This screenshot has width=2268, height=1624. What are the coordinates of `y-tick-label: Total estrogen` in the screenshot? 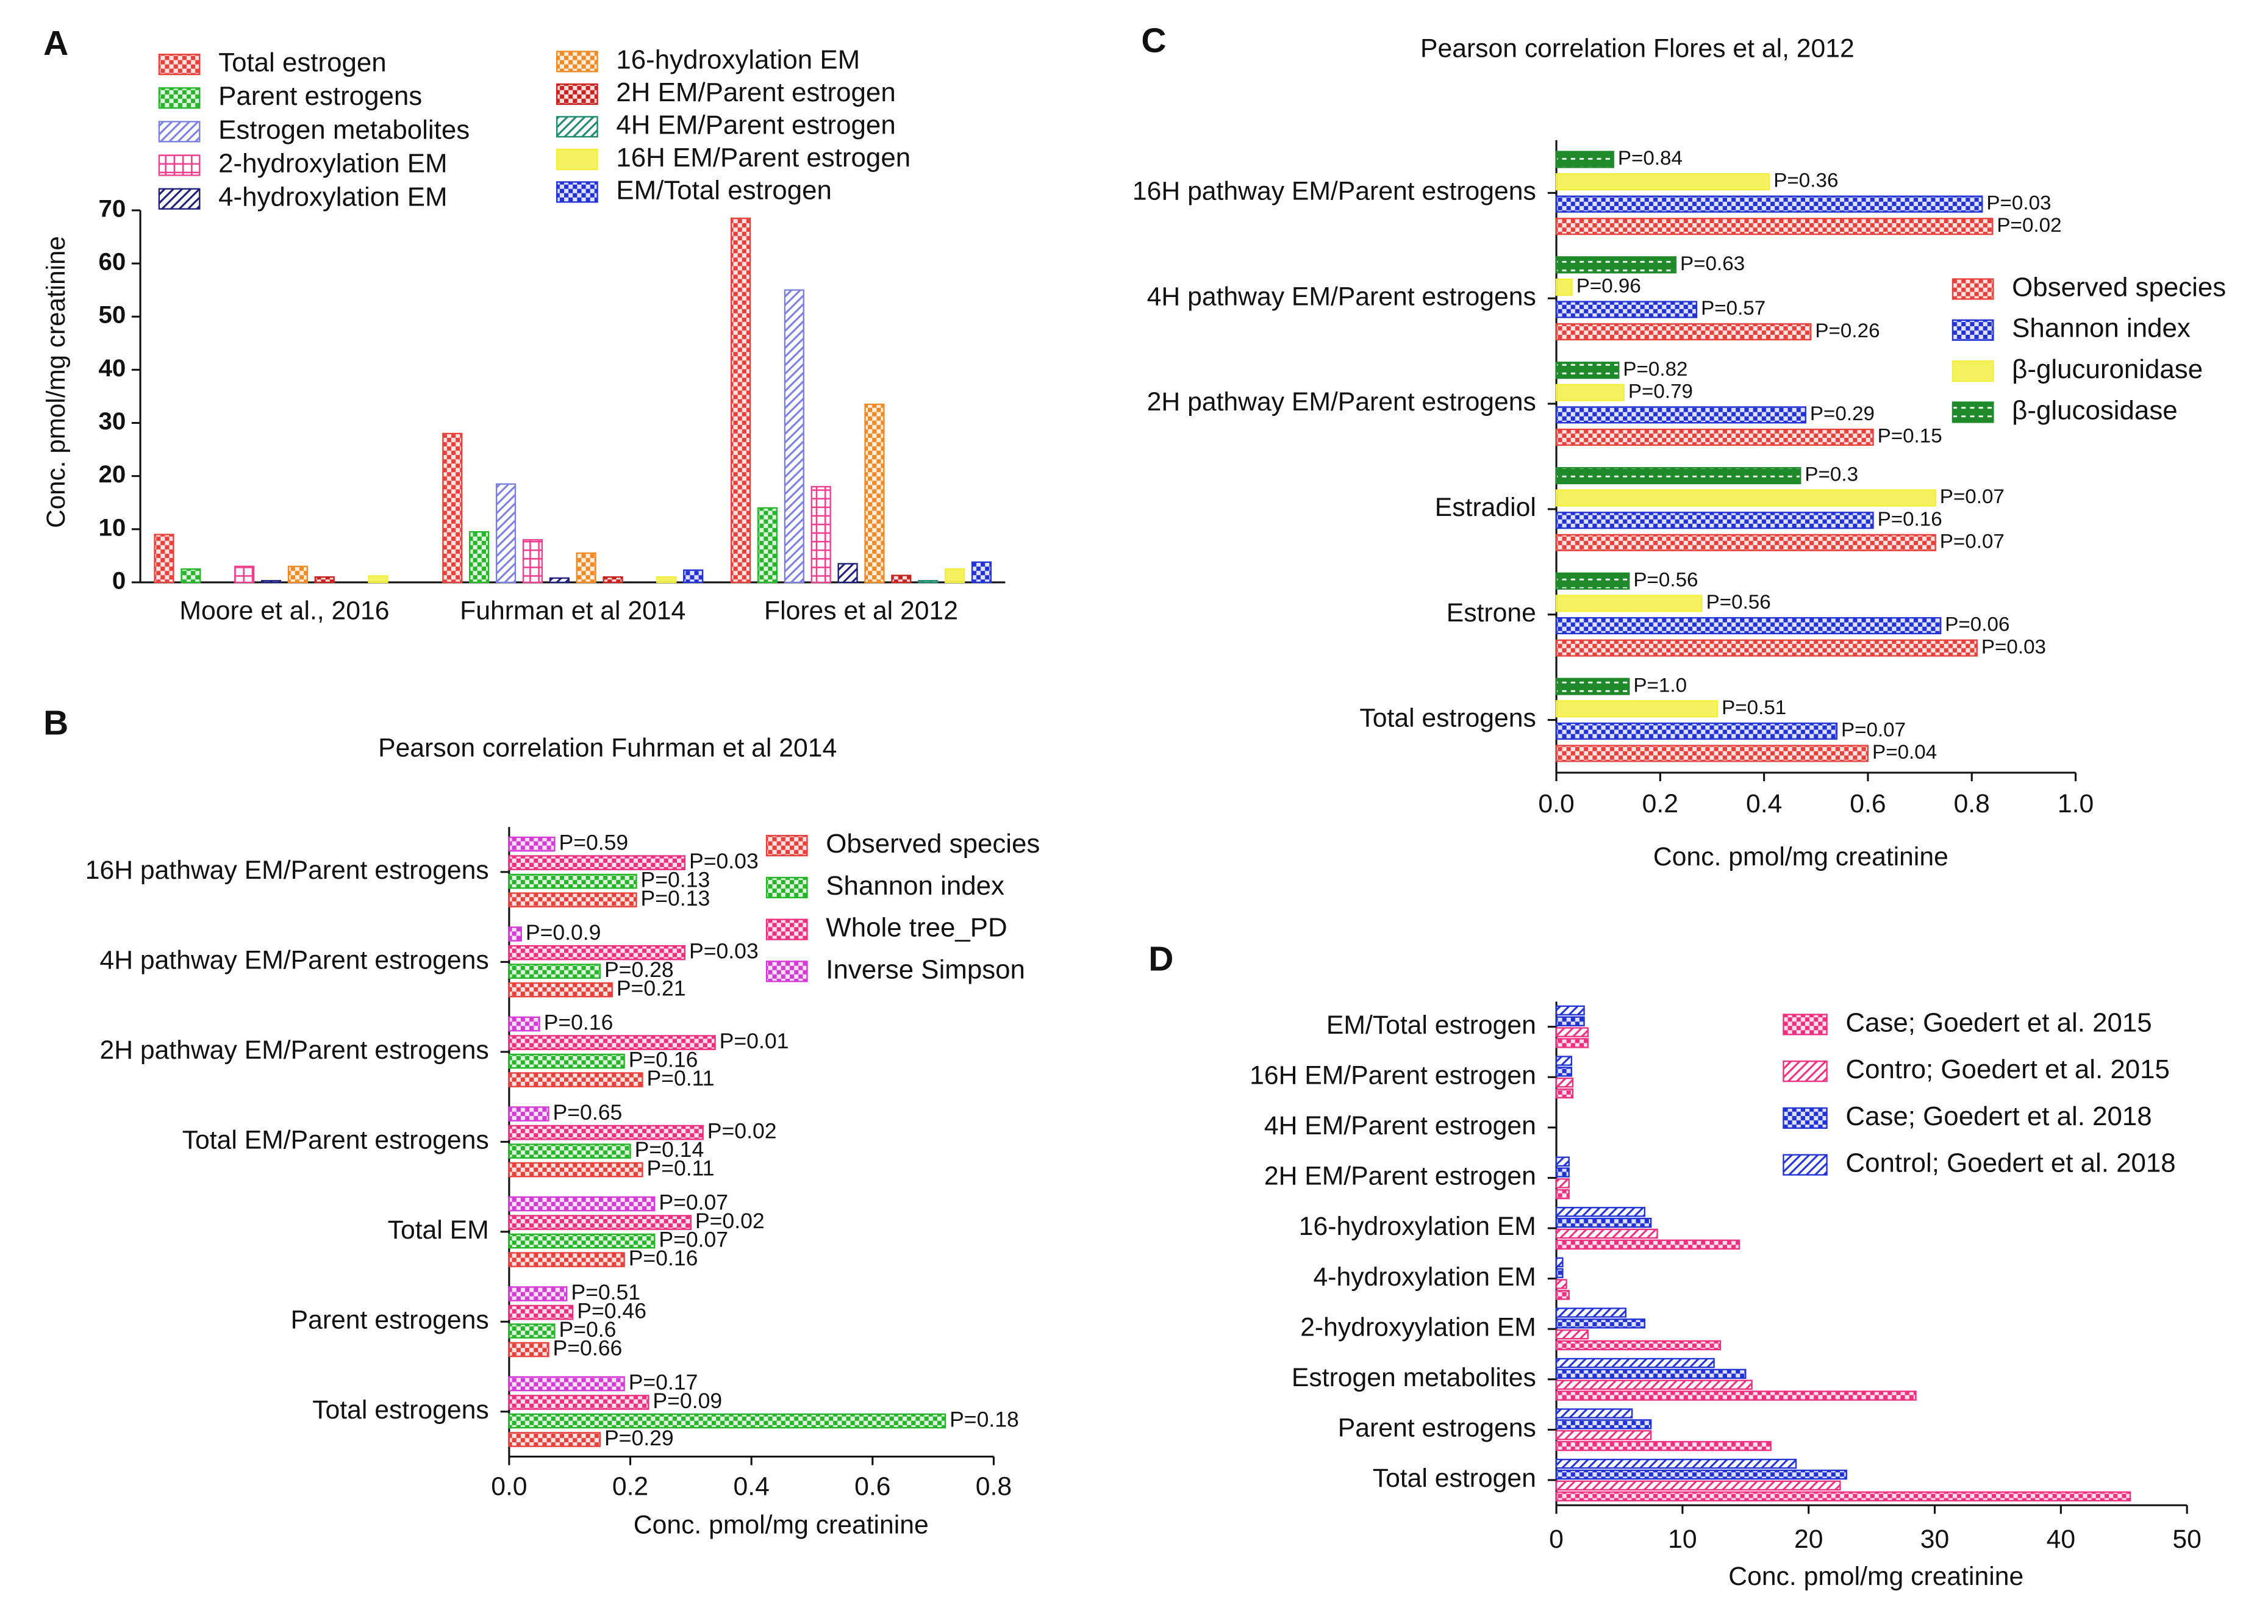 It's located at (1454, 1478).